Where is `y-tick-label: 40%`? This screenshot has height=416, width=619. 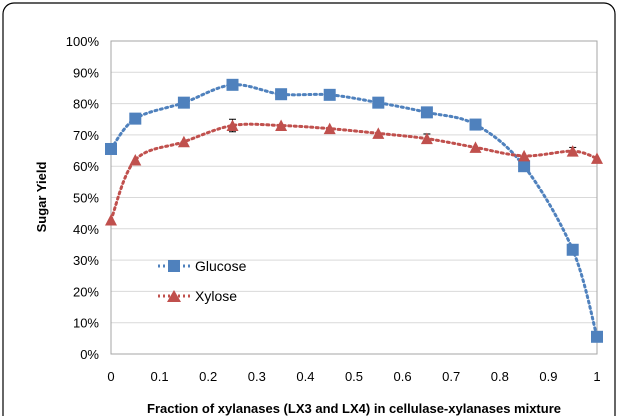 y-tick-label: 40% is located at coordinates (86, 229).